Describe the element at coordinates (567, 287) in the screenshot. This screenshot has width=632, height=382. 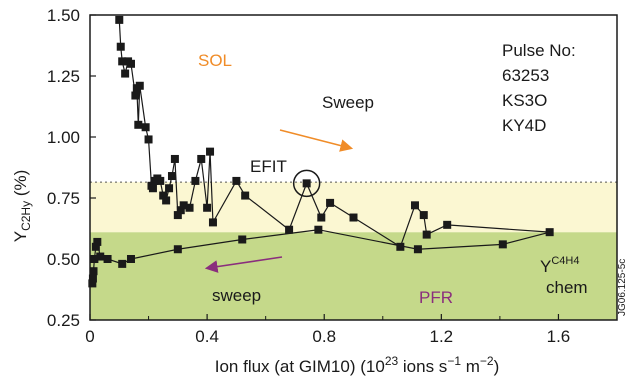
I see `ychem-word: chem` at that location.